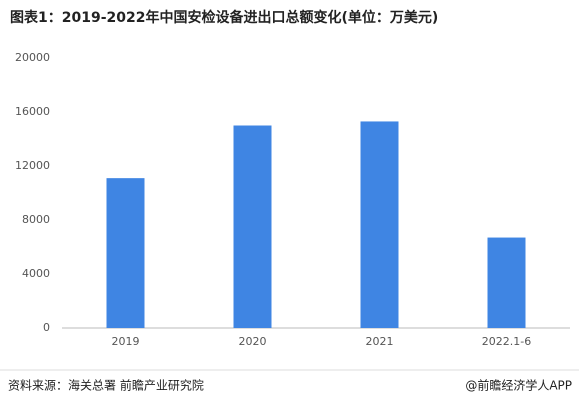 The height and width of the screenshot is (406, 579). Describe the element at coordinates (224, 17) in the screenshot. I see `chart-title: 图表1：2019-2022年中国安检设备进出口总额变化(单位：万美元)` at that location.